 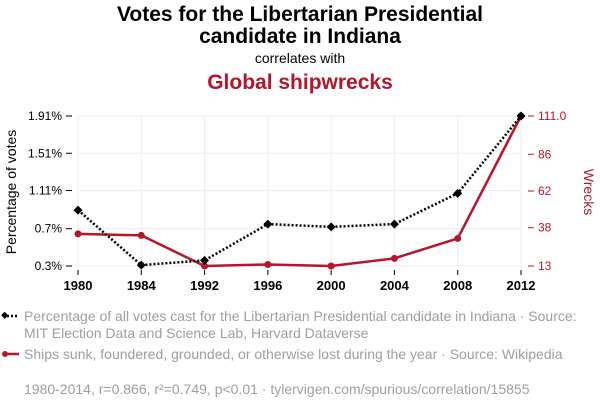 I want to click on x-tick-label: 2000, so click(x=331, y=285).